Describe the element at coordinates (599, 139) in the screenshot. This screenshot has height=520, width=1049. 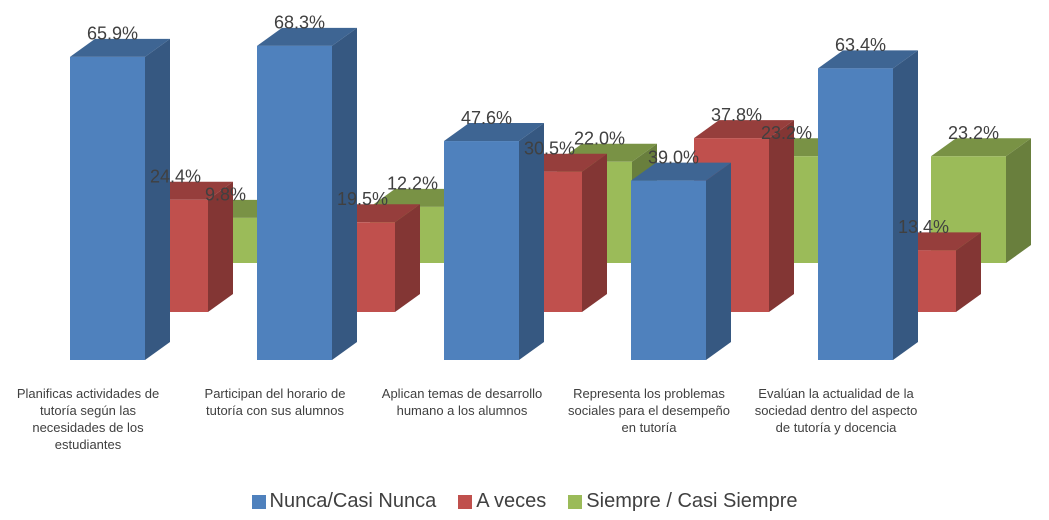
I see `data-label: 22.0%` at that location.